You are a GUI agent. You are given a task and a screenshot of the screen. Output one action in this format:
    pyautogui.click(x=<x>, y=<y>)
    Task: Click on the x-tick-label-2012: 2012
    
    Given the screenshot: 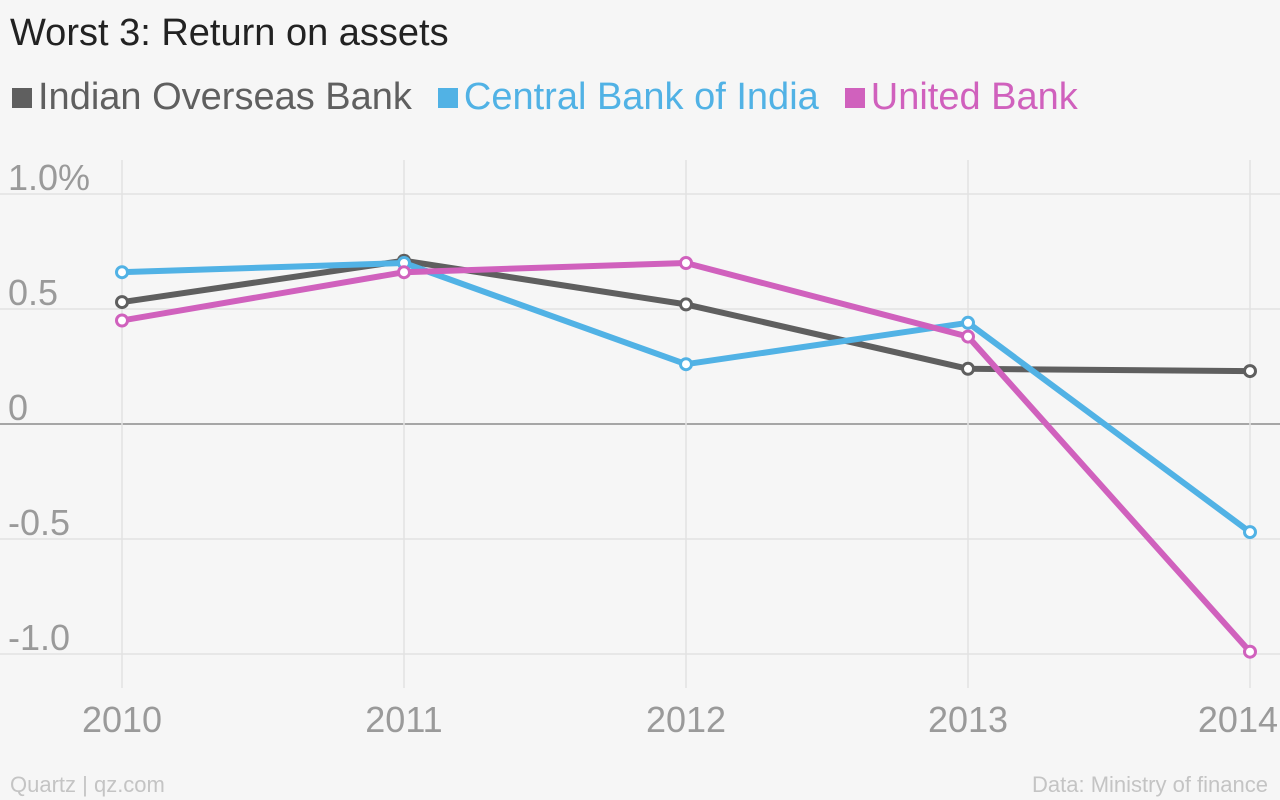 What is the action you would take?
    pyautogui.click(x=686, y=719)
    